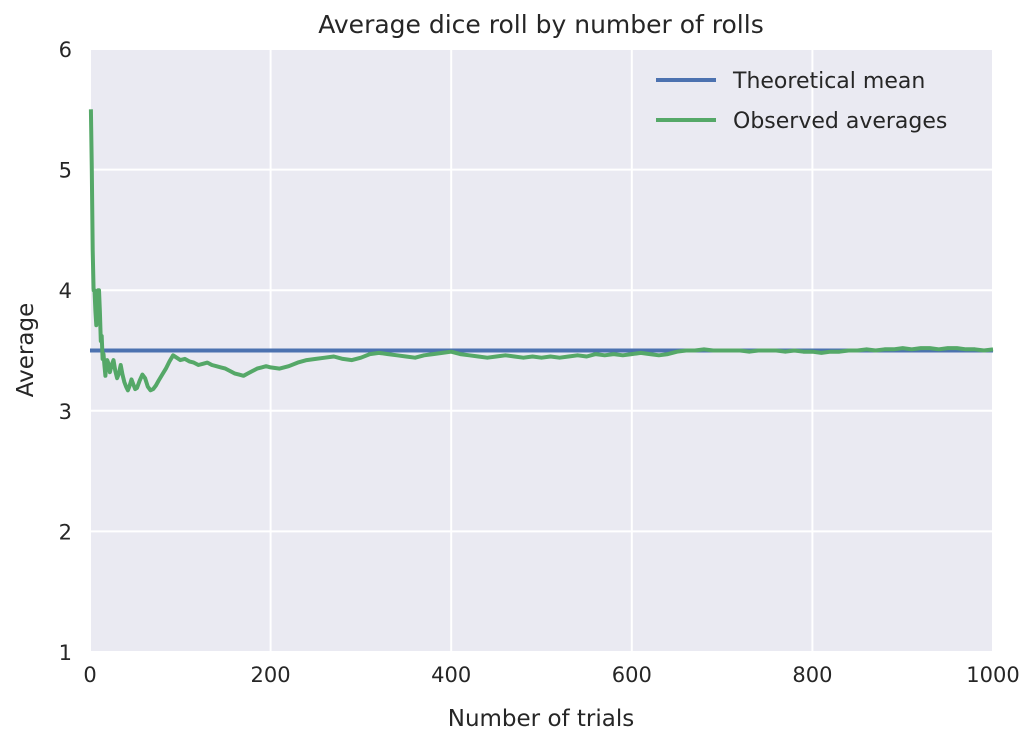  What do you see at coordinates (65, 351) in the screenshot?
I see `y-tick-labels: 1 2 3 4 5 6` at bounding box center [65, 351].